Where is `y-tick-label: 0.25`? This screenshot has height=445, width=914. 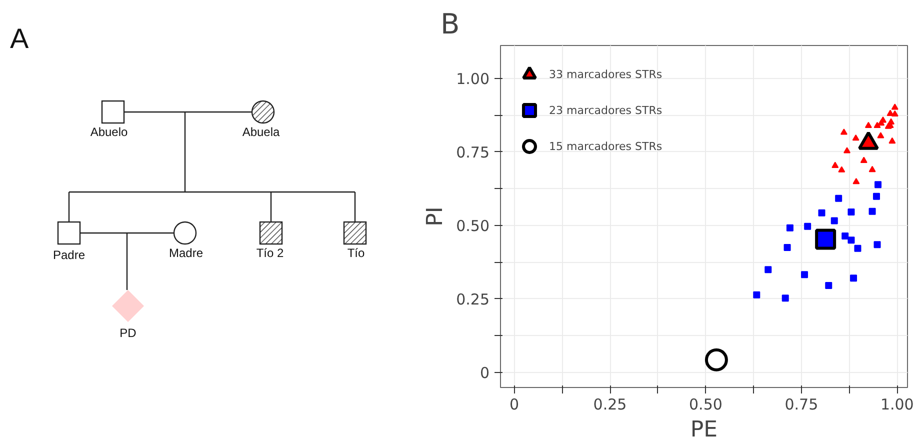
y-tick-label: 0.25 is located at coordinates (473, 299).